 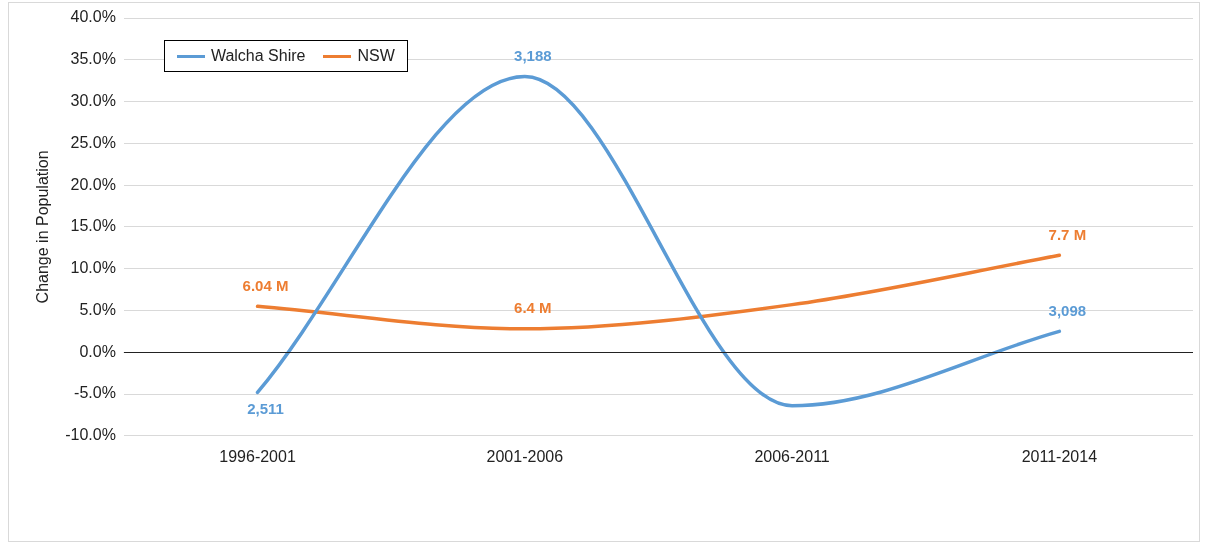 I want to click on y-tick-label: 25.0%, so click(x=93, y=142).